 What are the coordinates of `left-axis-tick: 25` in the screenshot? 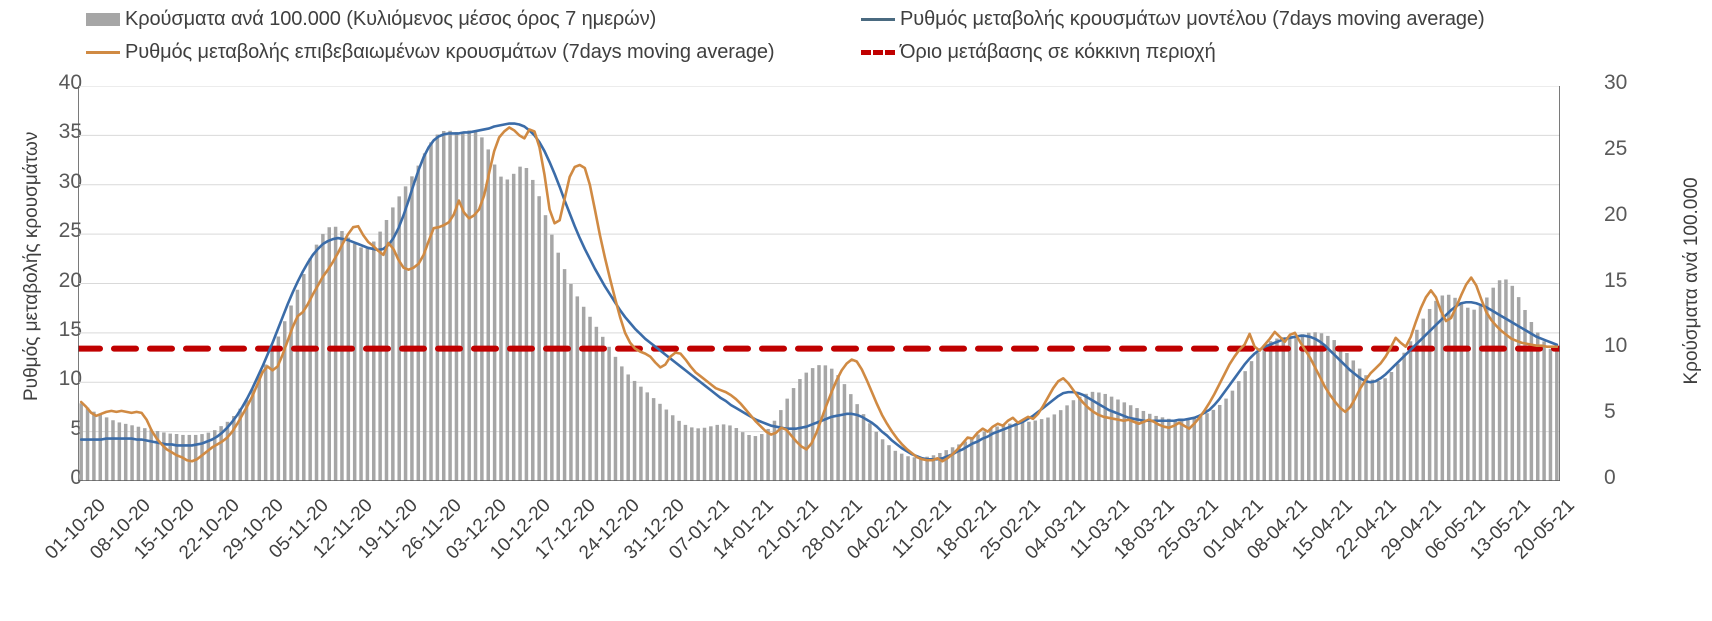 It's located at (70, 231).